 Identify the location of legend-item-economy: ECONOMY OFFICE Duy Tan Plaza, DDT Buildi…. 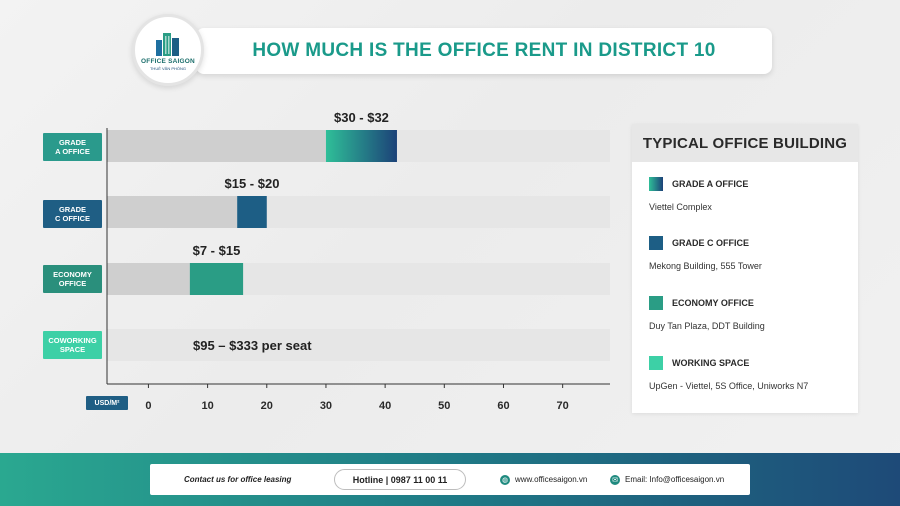
(751, 313).